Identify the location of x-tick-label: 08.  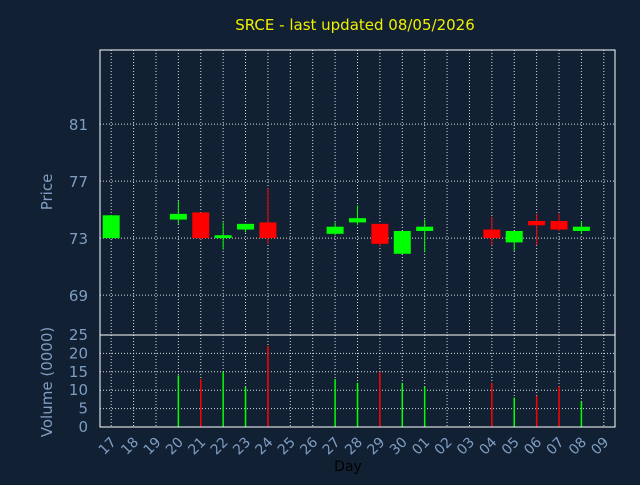
(578, 446).